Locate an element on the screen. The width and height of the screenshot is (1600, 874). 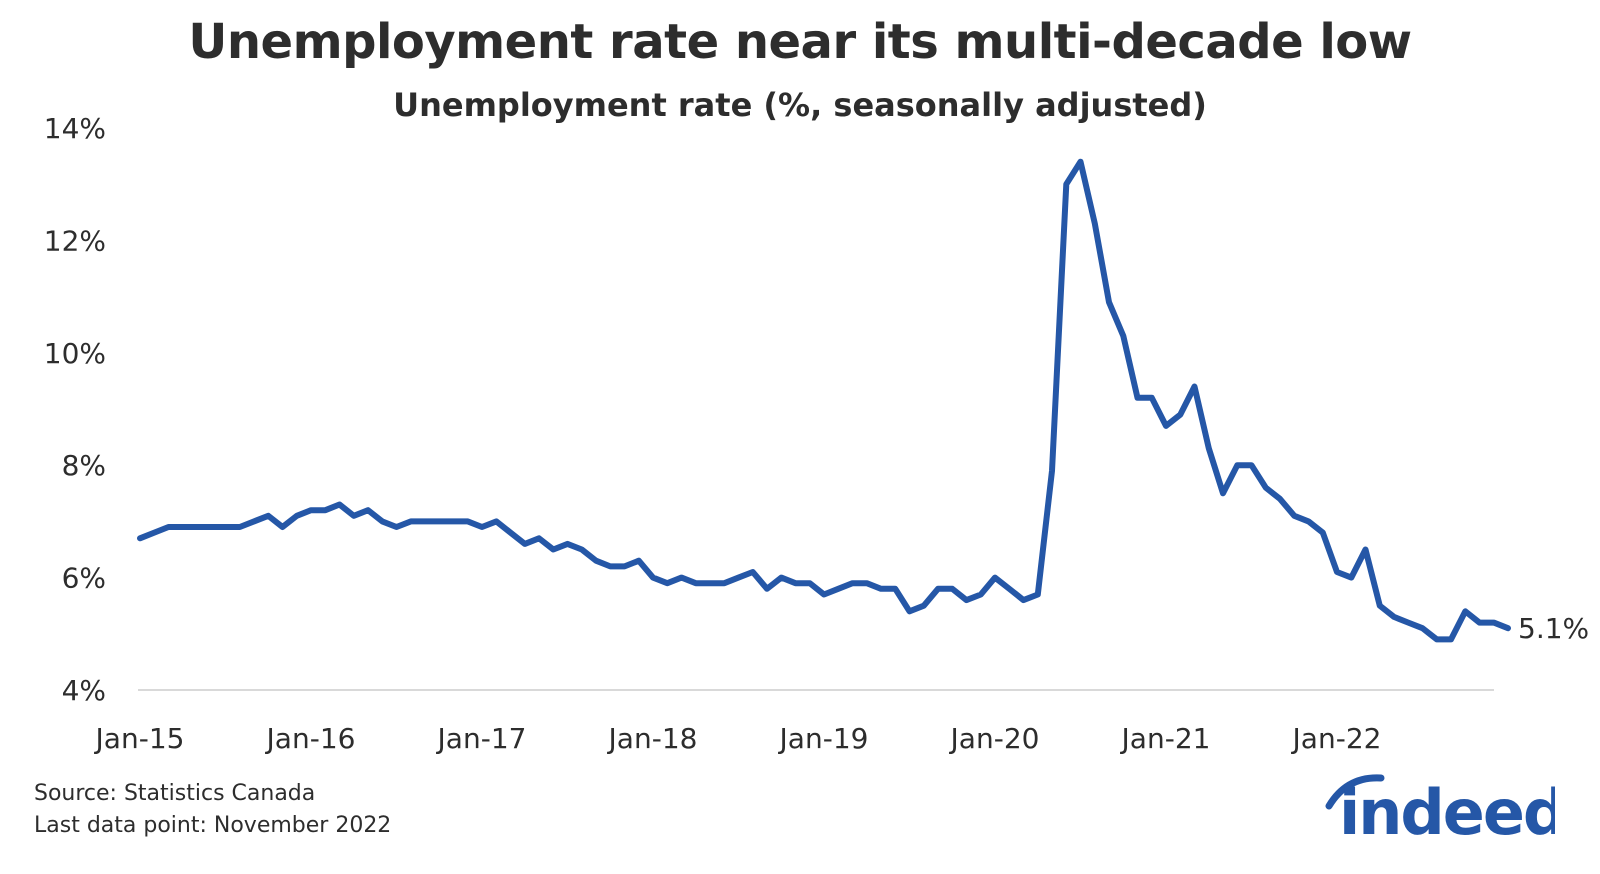
source-label: Source: Statistics Canada is located at coordinates (175, 793).